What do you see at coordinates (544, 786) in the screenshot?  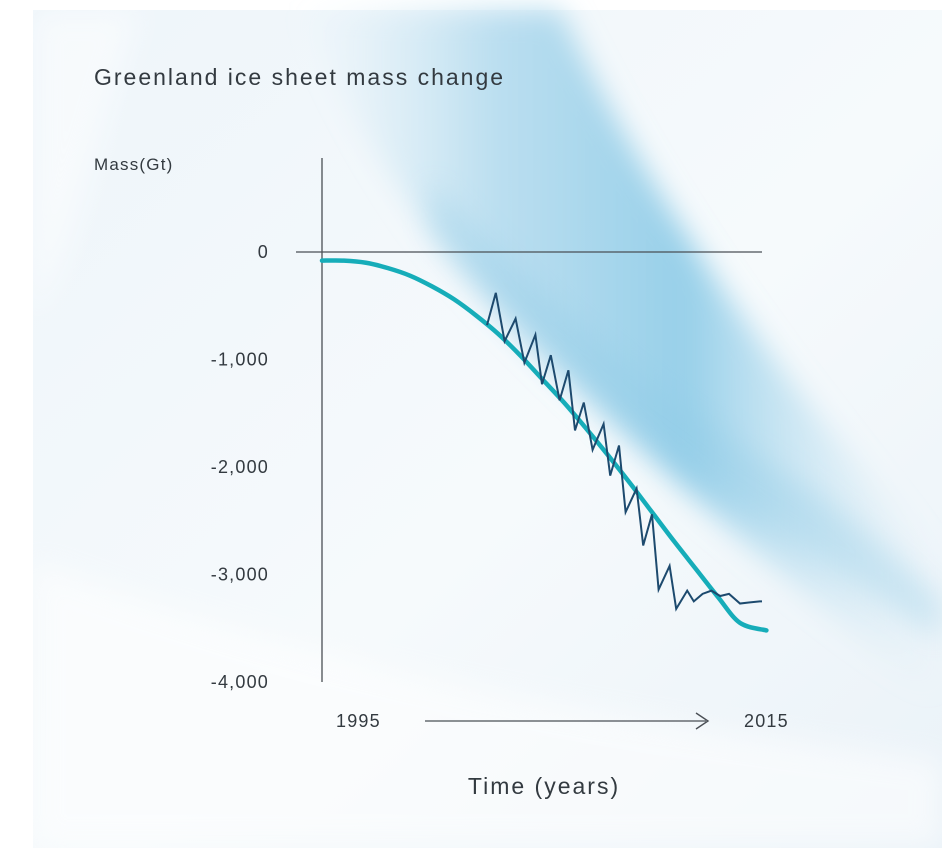 I see `x-axis-label: Time (years)` at bounding box center [544, 786].